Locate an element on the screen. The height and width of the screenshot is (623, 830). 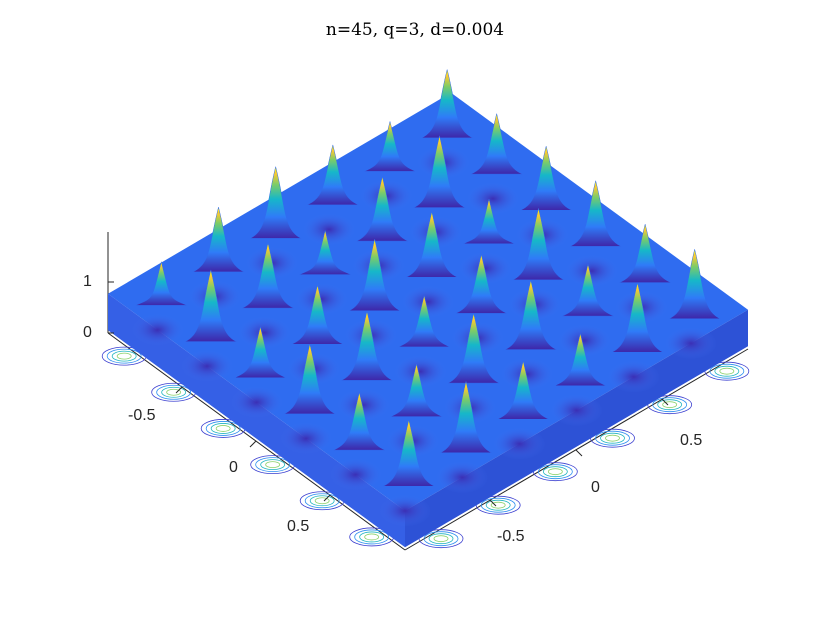
x-axis-line is located at coordinates (256, 441).